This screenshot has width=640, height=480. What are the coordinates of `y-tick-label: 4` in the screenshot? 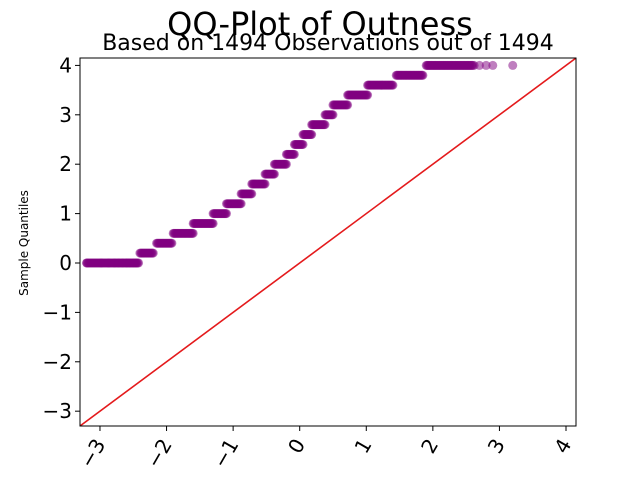 It's located at (65, 65).